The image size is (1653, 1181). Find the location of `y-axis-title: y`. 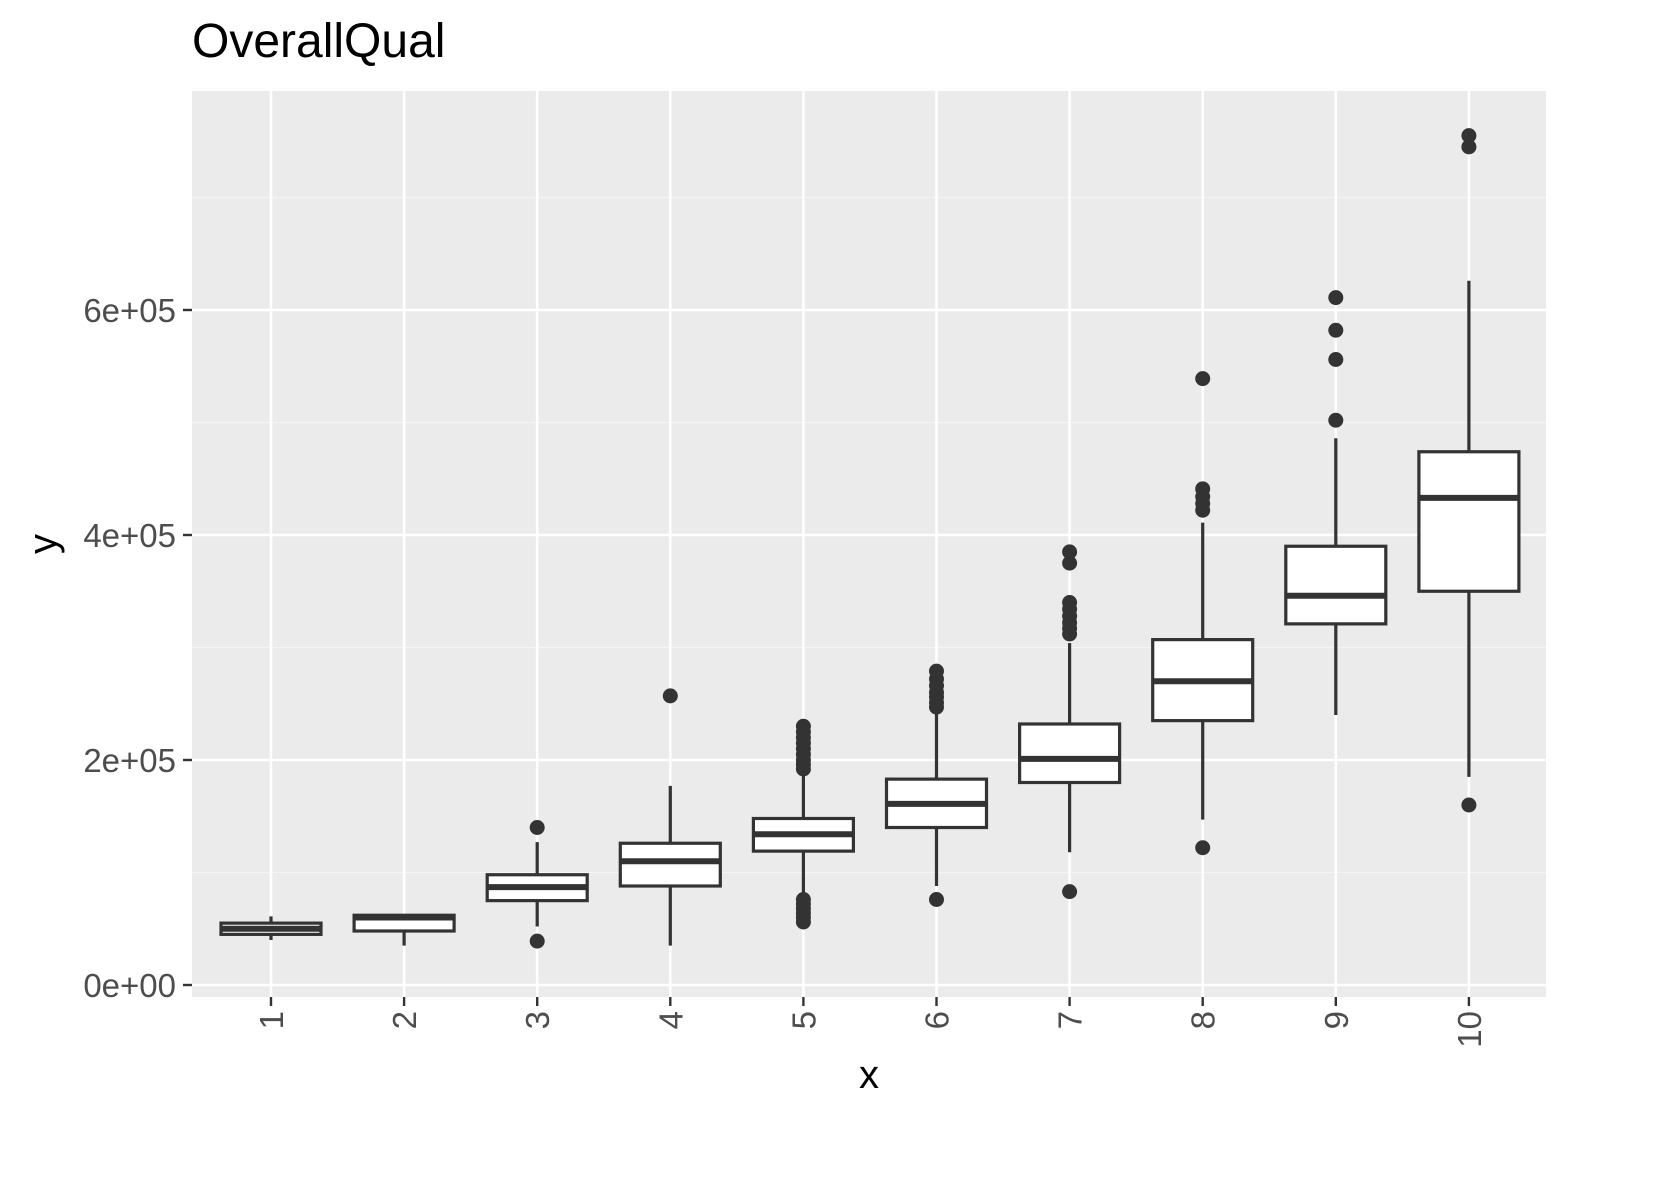

y-axis-title: y is located at coordinates (43, 544).